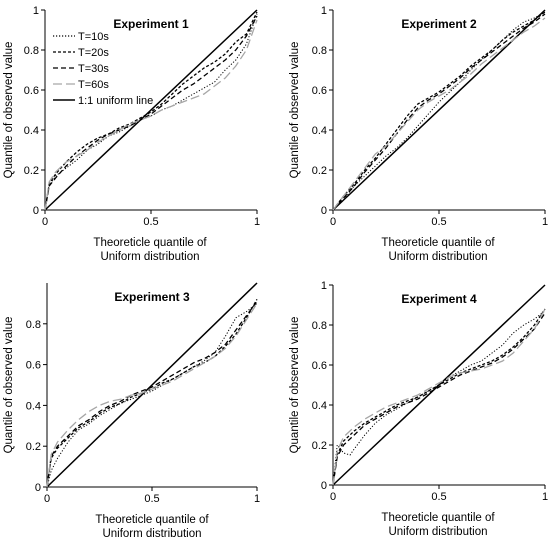 This screenshot has width=550, height=537. Describe the element at coordinates (93, 69) in the screenshot. I see `legend-entry: T=30s` at that location.